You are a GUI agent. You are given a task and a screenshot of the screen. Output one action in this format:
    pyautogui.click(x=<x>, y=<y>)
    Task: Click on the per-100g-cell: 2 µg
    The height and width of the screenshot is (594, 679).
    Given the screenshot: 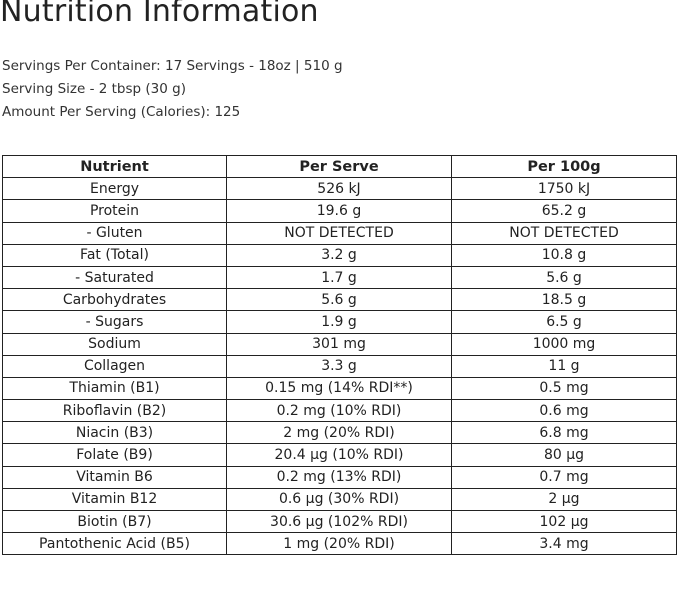 What is the action you would take?
    pyautogui.click(x=564, y=499)
    